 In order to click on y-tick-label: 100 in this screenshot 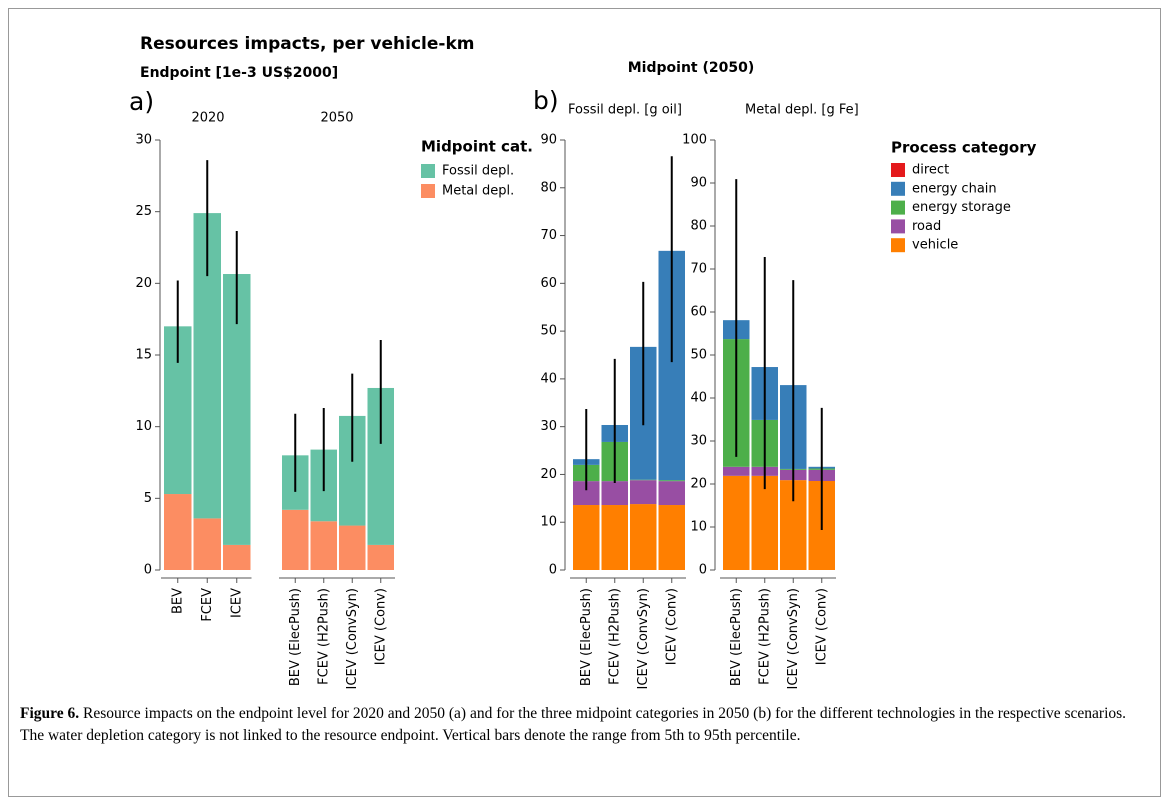, I will do `click(694, 140)`.